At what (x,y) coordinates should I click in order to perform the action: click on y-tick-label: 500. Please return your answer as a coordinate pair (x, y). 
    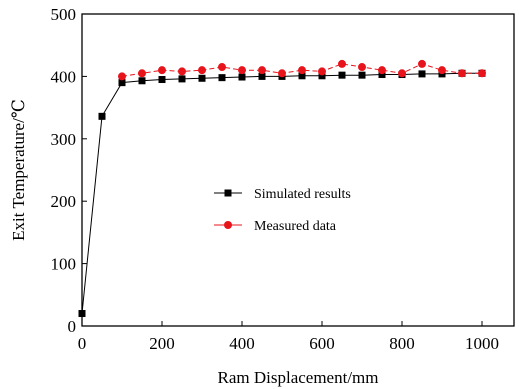
    Looking at the image, I should click on (64, 14).